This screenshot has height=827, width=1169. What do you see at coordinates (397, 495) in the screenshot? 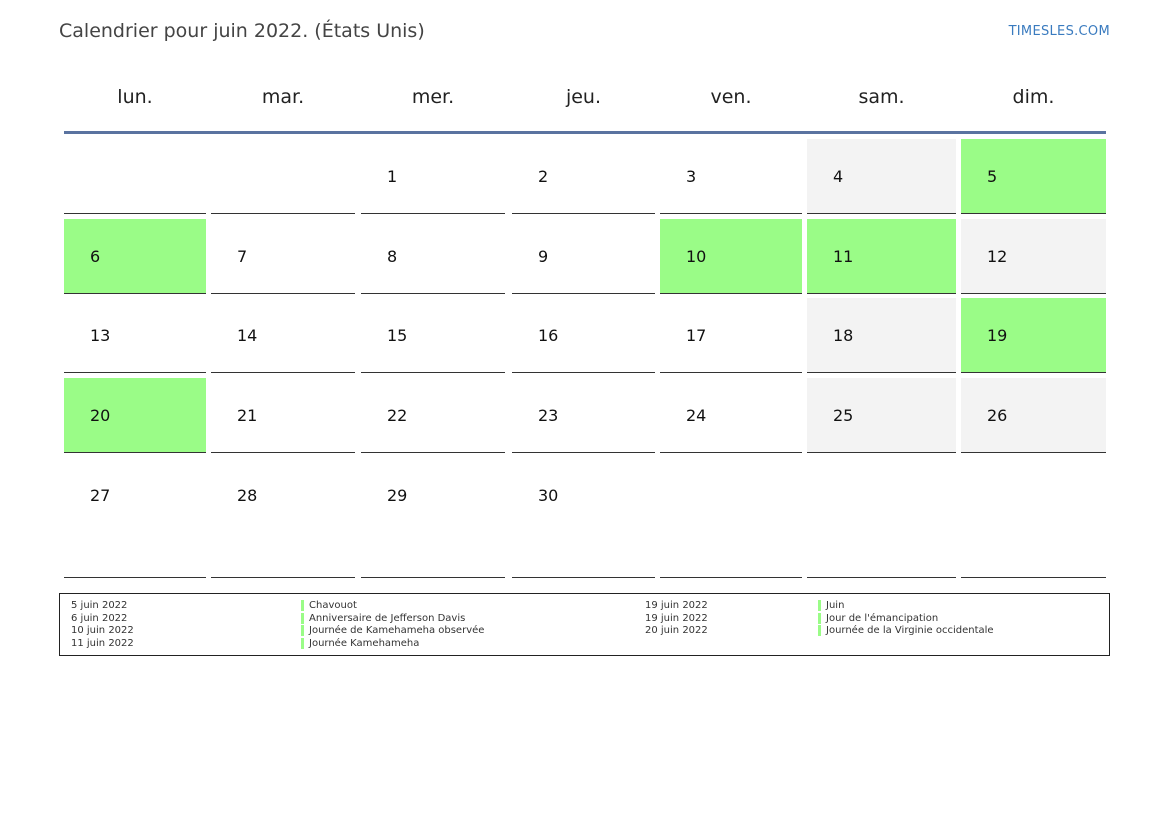
I see `day-number: 29` at bounding box center [397, 495].